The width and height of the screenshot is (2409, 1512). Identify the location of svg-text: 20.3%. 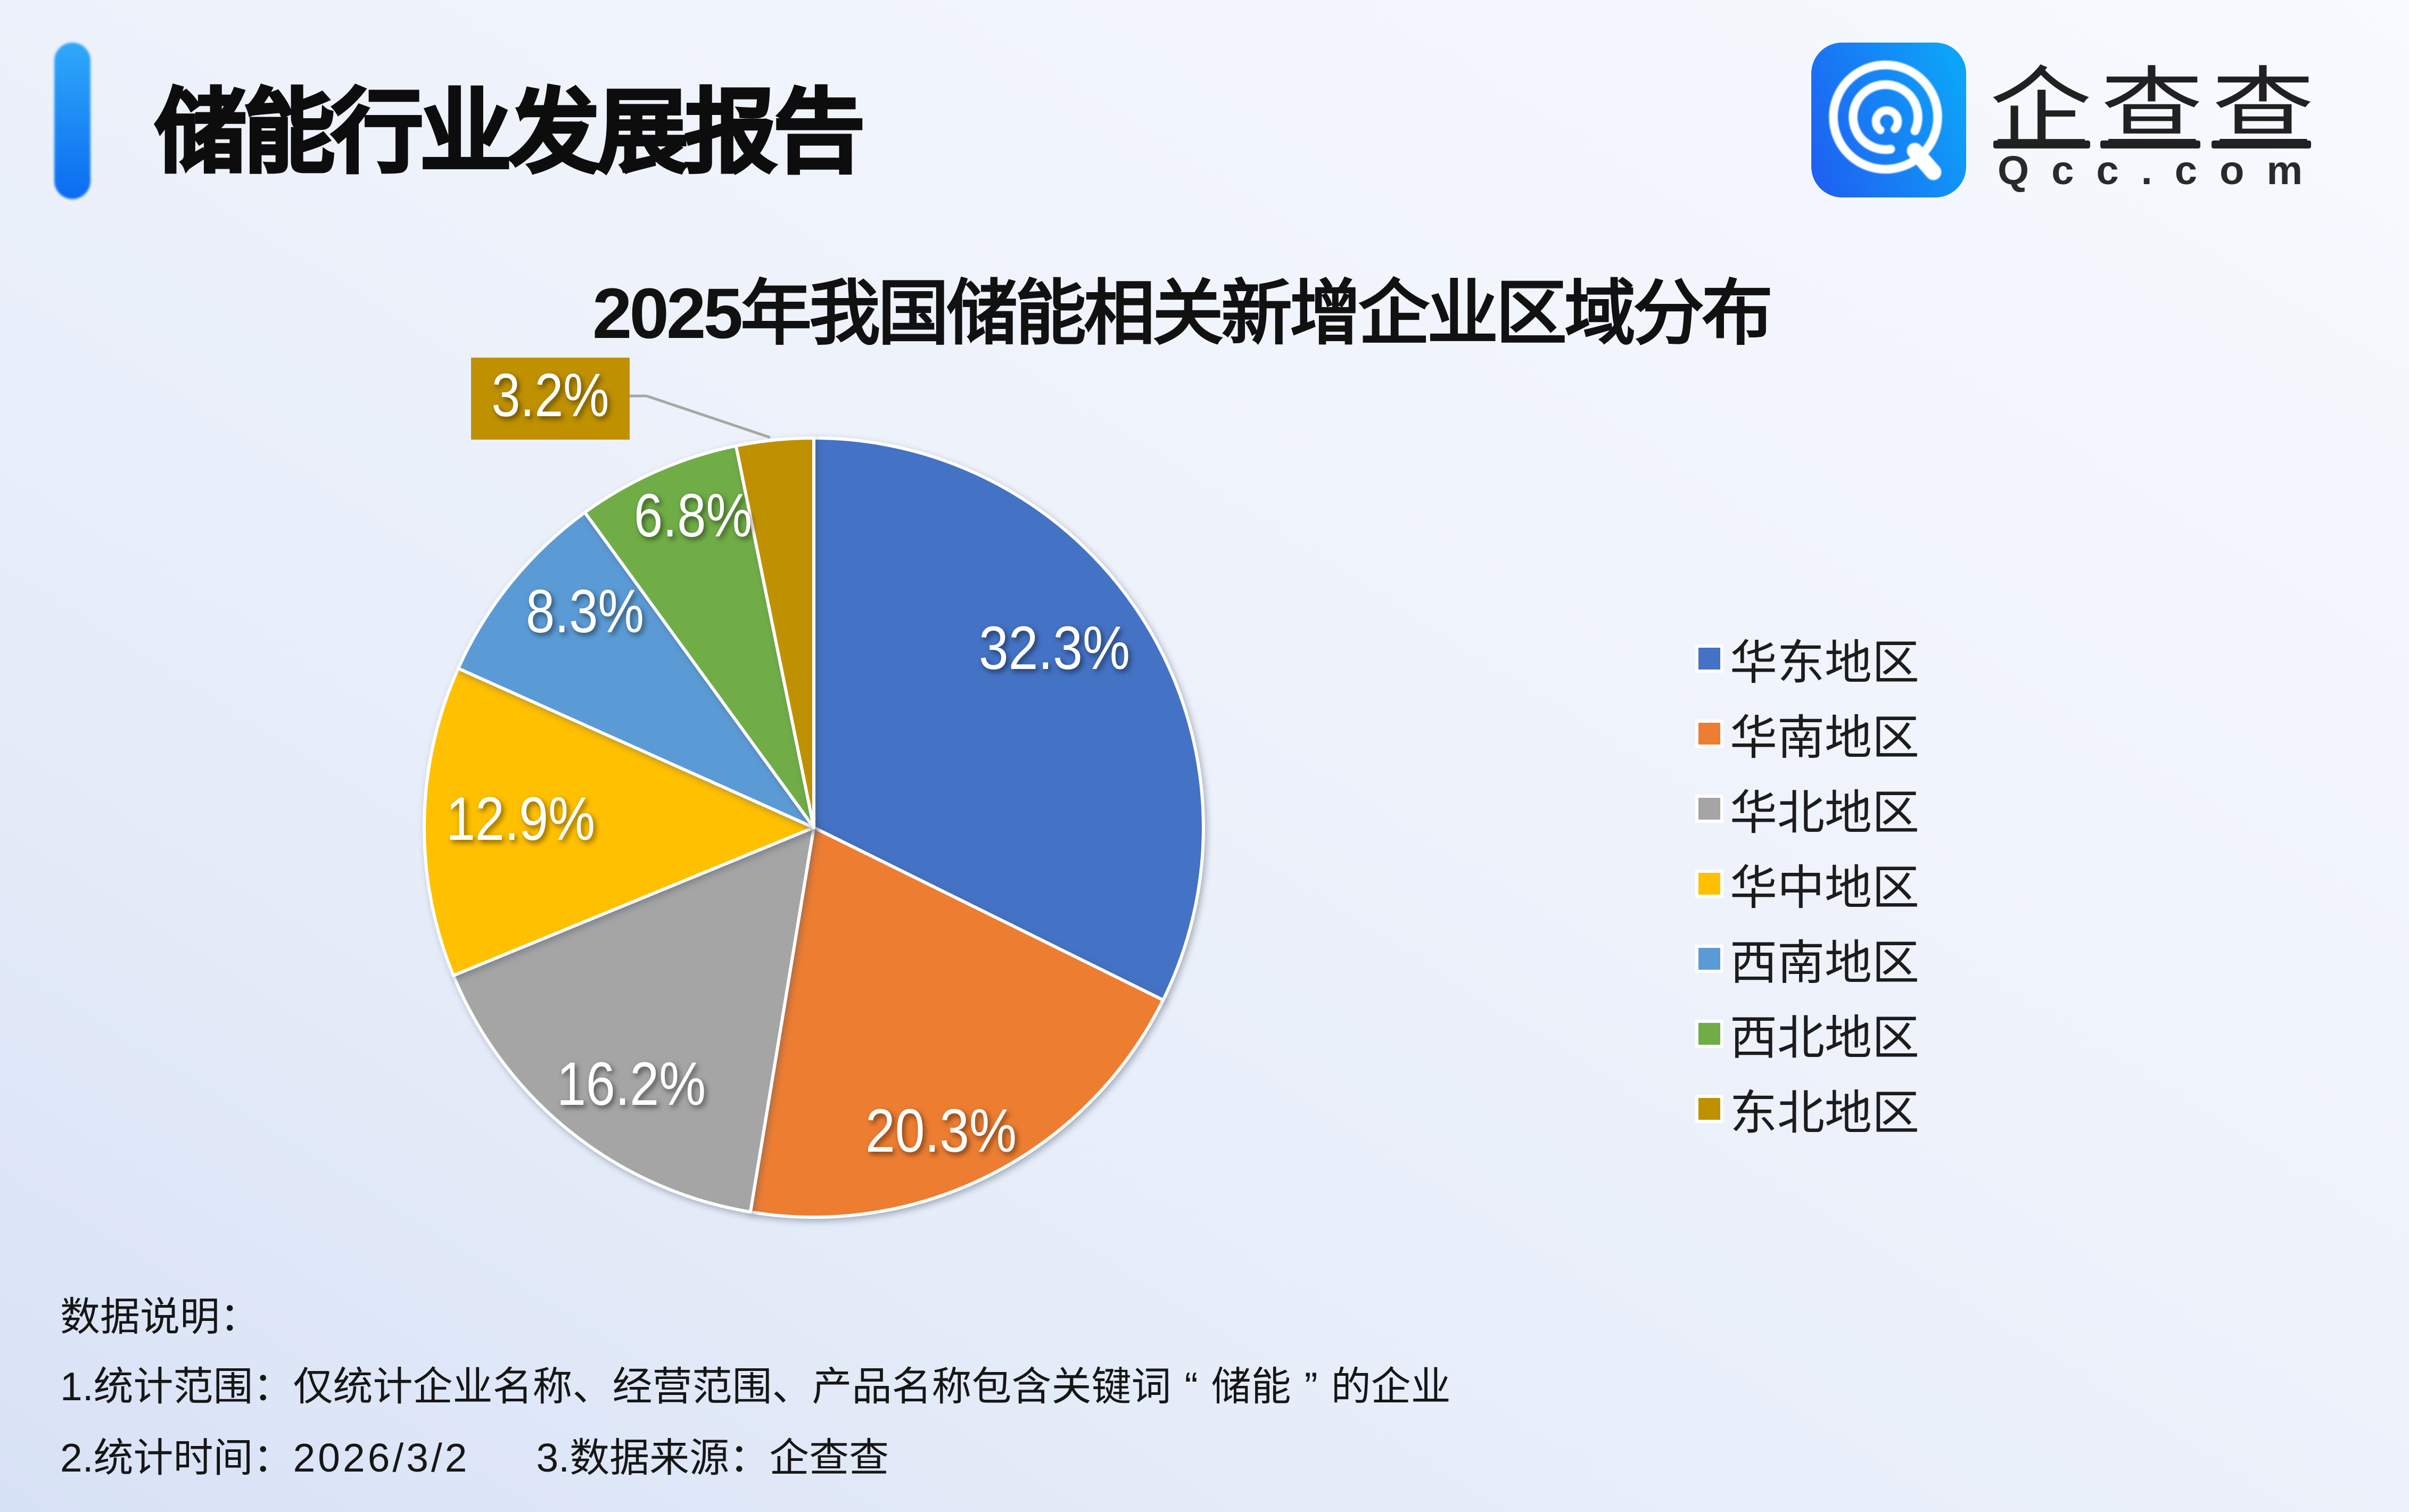
(941, 1131).